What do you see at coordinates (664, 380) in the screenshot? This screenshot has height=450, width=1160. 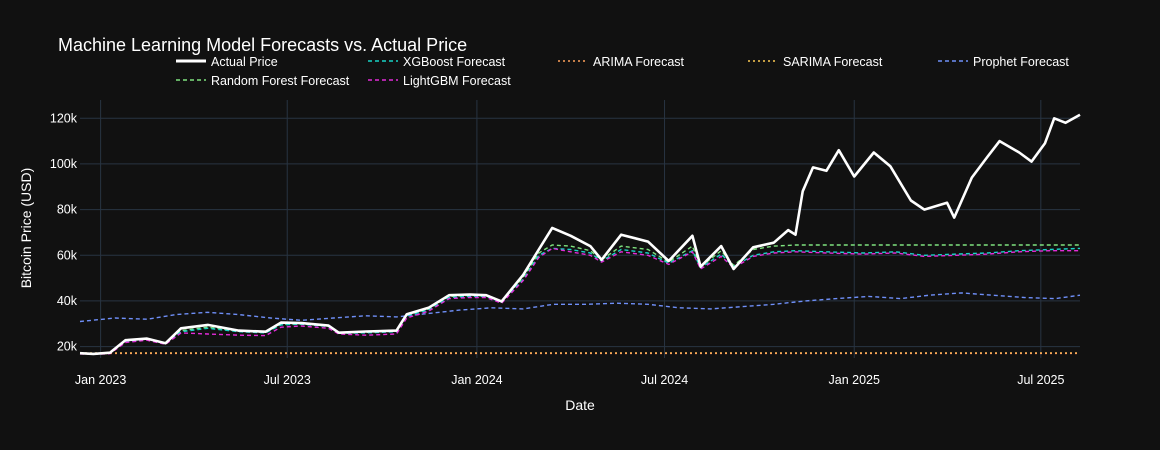 I see `x-tick-label: Jul 2024` at bounding box center [664, 380].